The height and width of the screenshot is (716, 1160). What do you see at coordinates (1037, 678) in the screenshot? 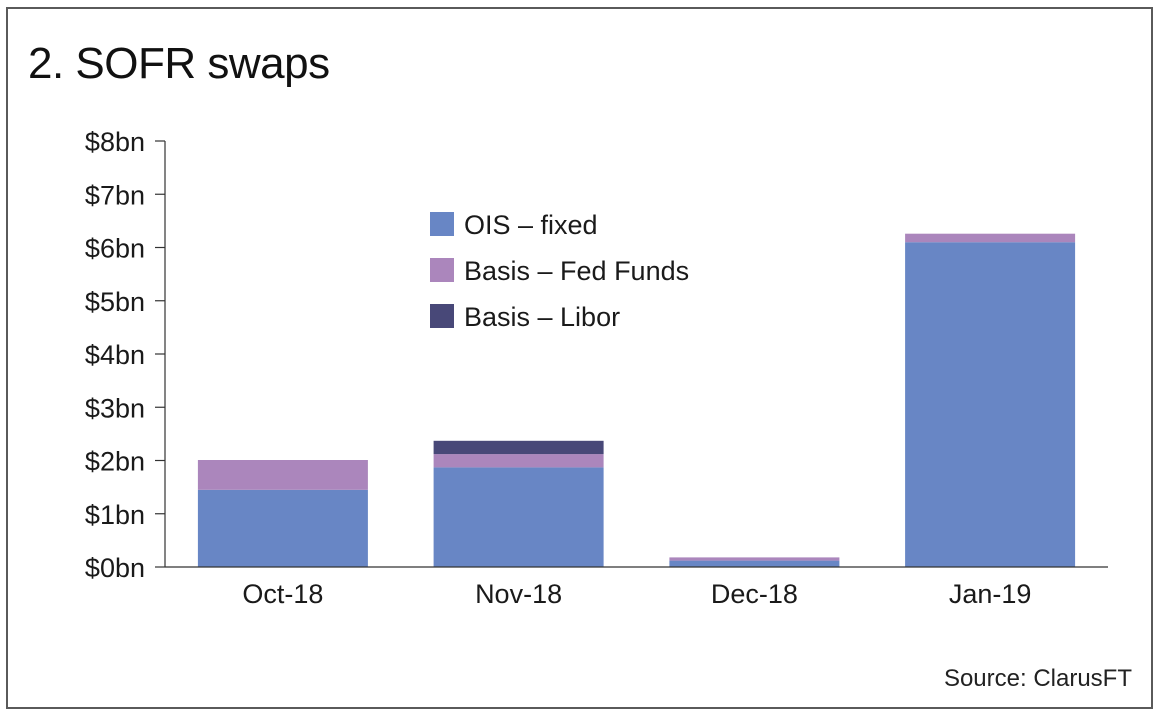
I see `source-note: Source: ClarusFT` at bounding box center [1037, 678].